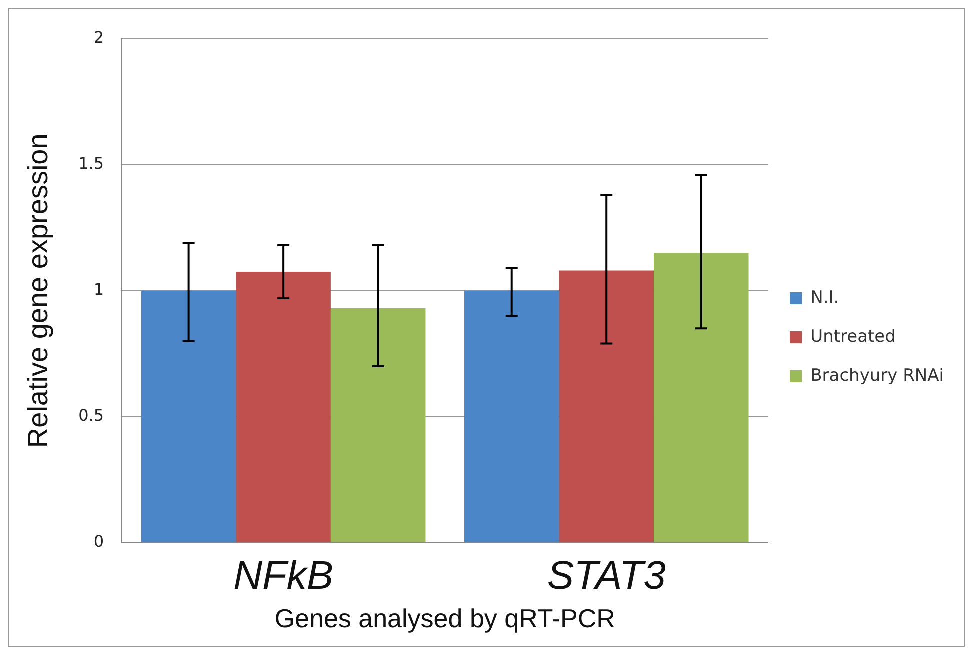 This screenshot has width=975, height=657. What do you see at coordinates (445, 619) in the screenshot?
I see `x-axis-title: Genes analysed by qRT-PCR` at bounding box center [445, 619].